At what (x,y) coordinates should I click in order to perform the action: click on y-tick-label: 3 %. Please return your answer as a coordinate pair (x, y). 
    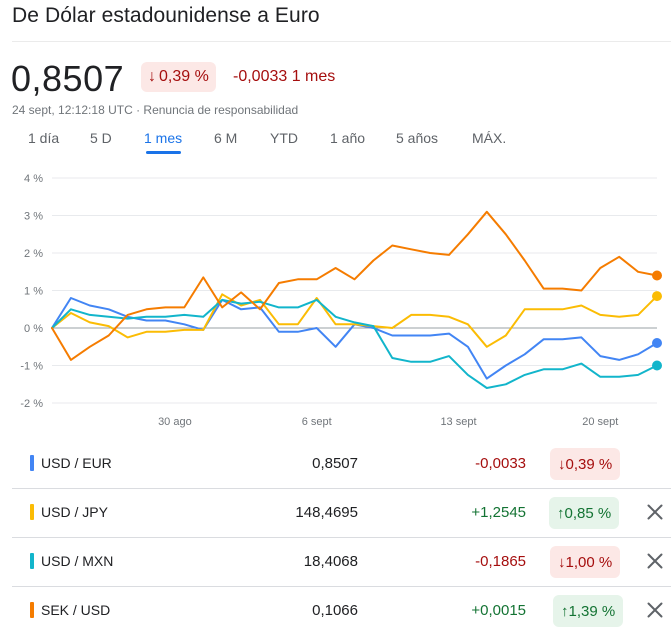
    Looking at the image, I should click on (33, 217).